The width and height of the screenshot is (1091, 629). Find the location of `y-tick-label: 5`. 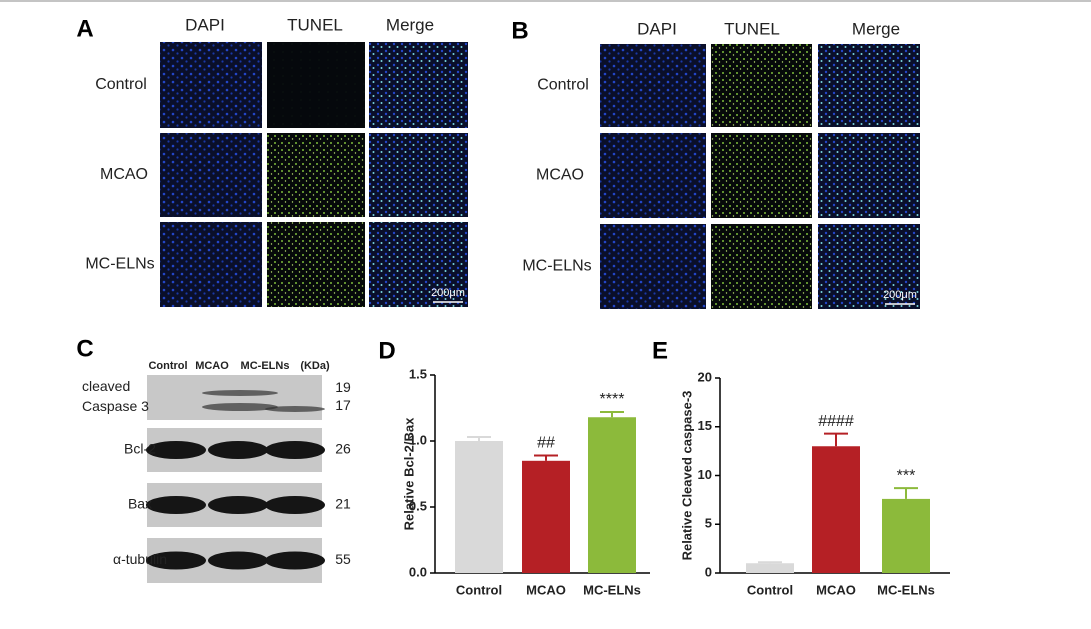

y-tick-label: 5 is located at coordinates (708, 523).